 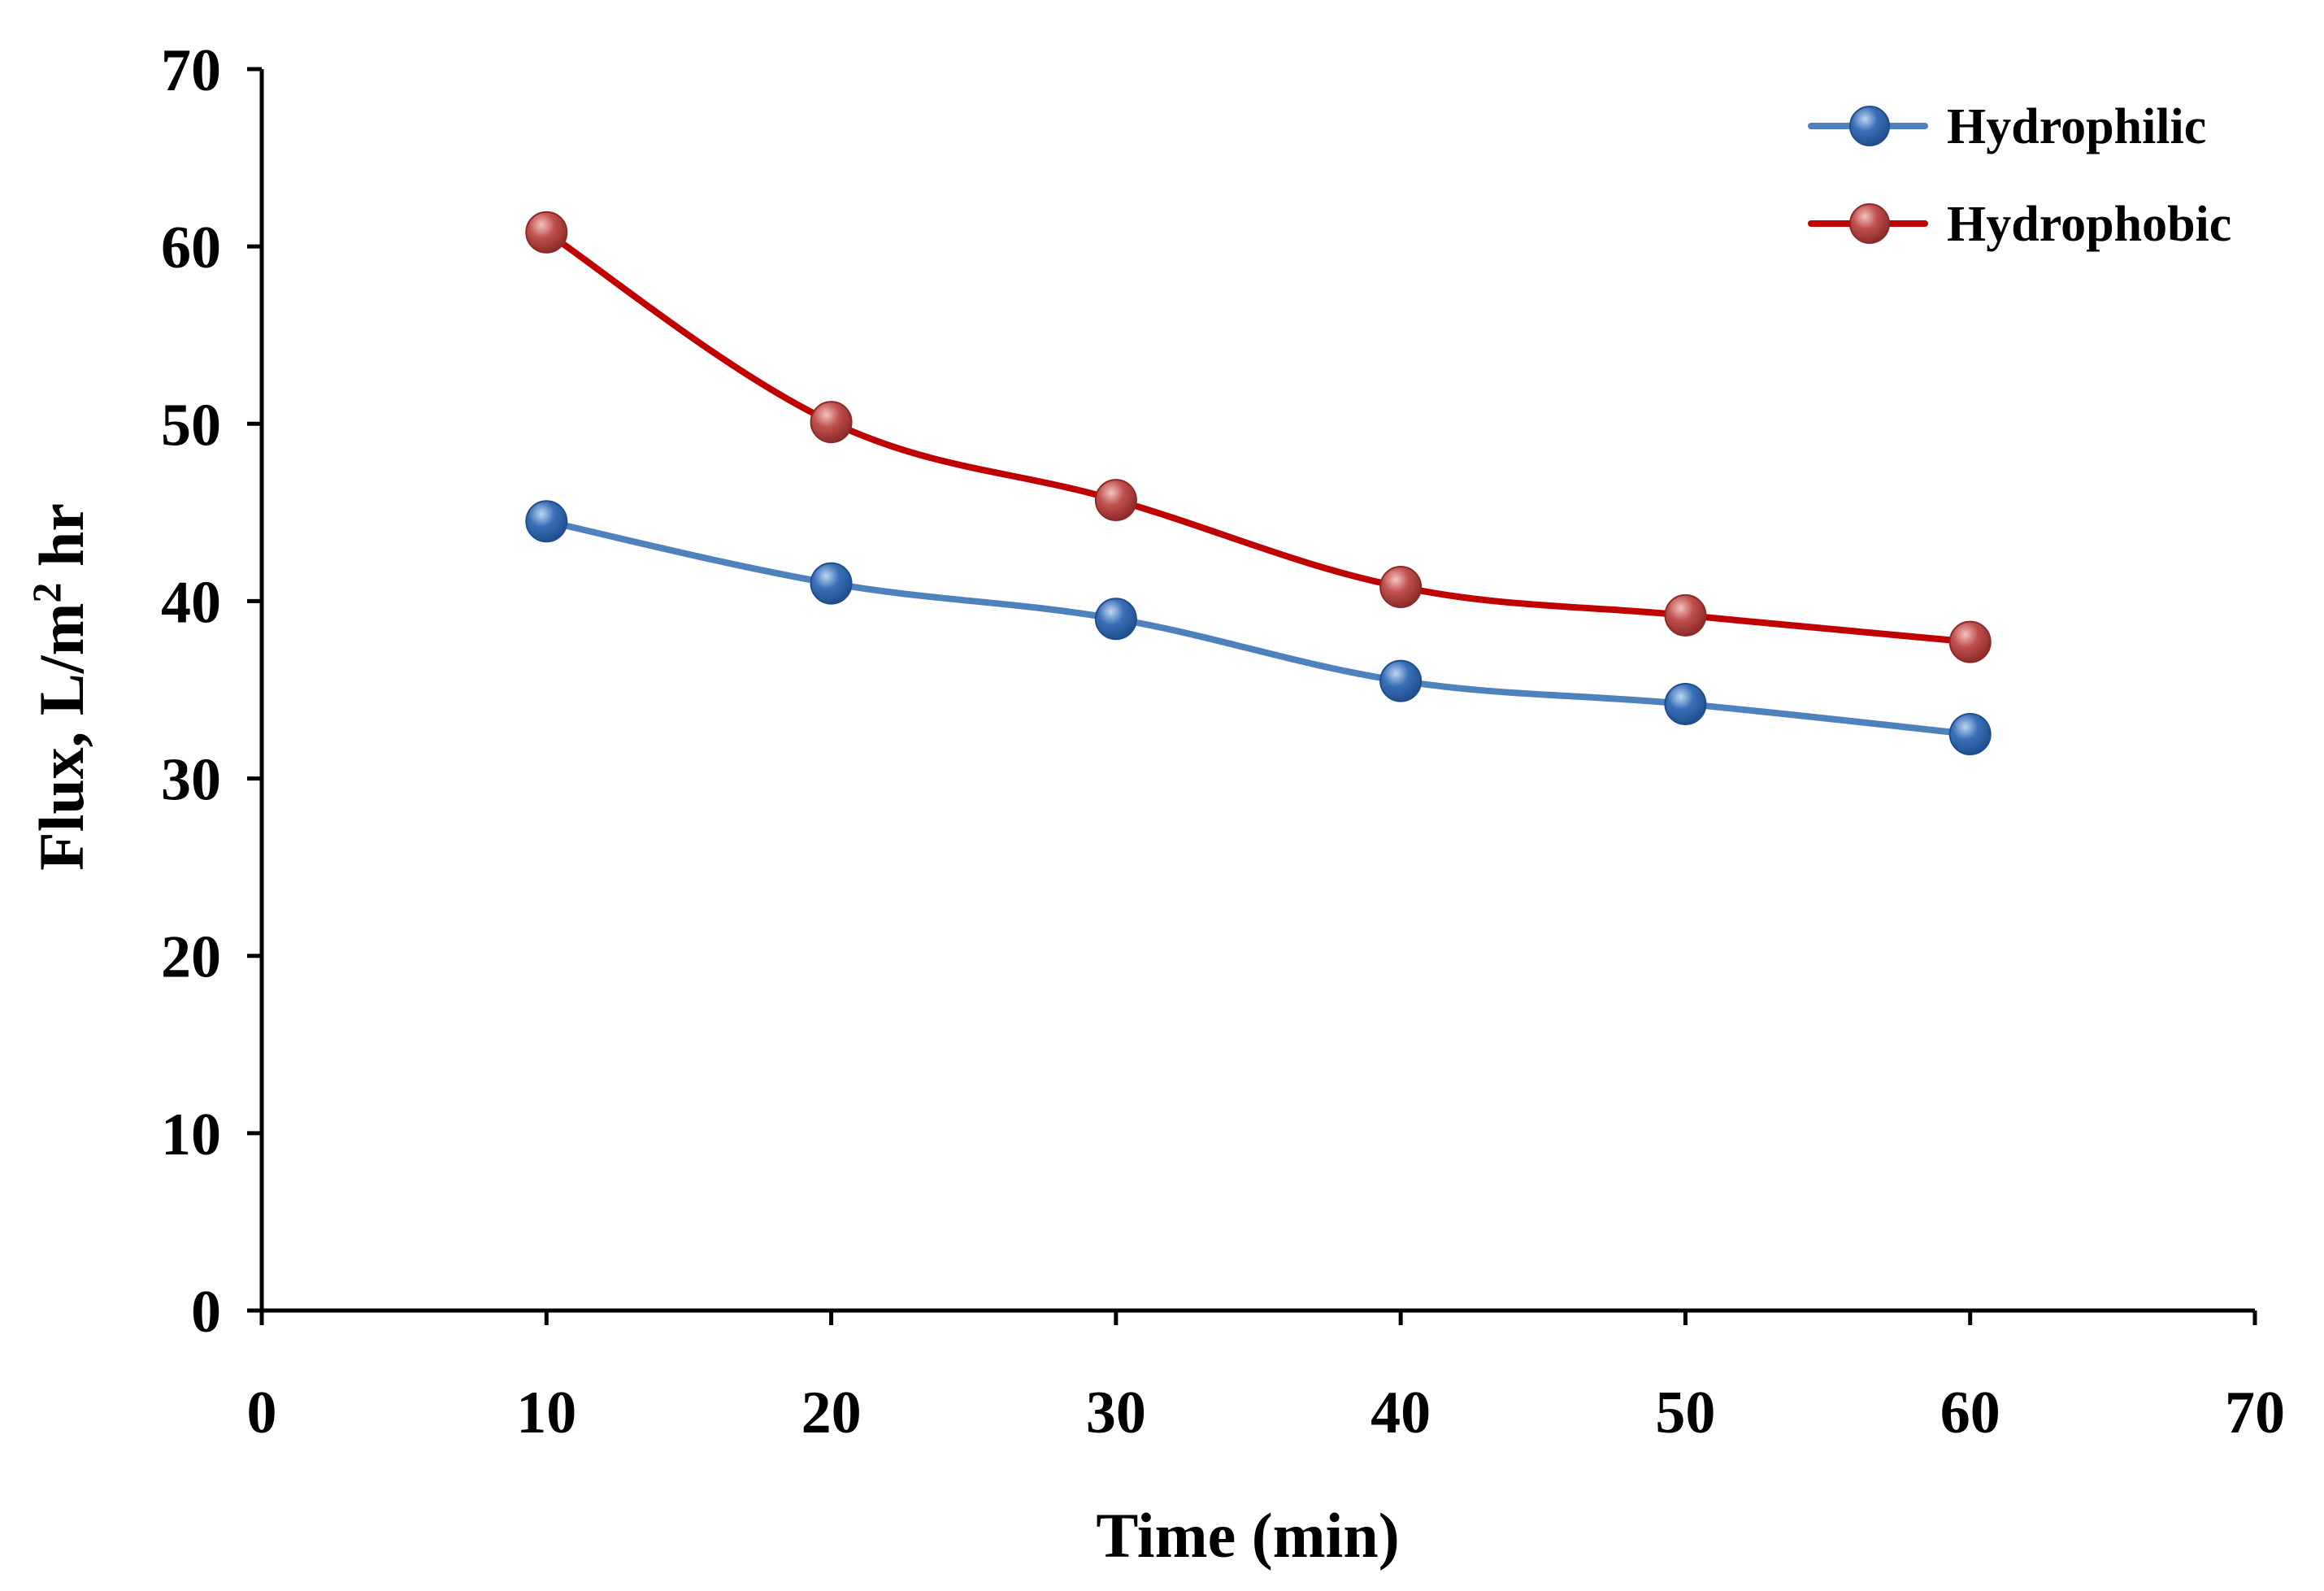 I want to click on y-ticks: 0 10 20 30 40 50 60 70, so click(x=211, y=691).